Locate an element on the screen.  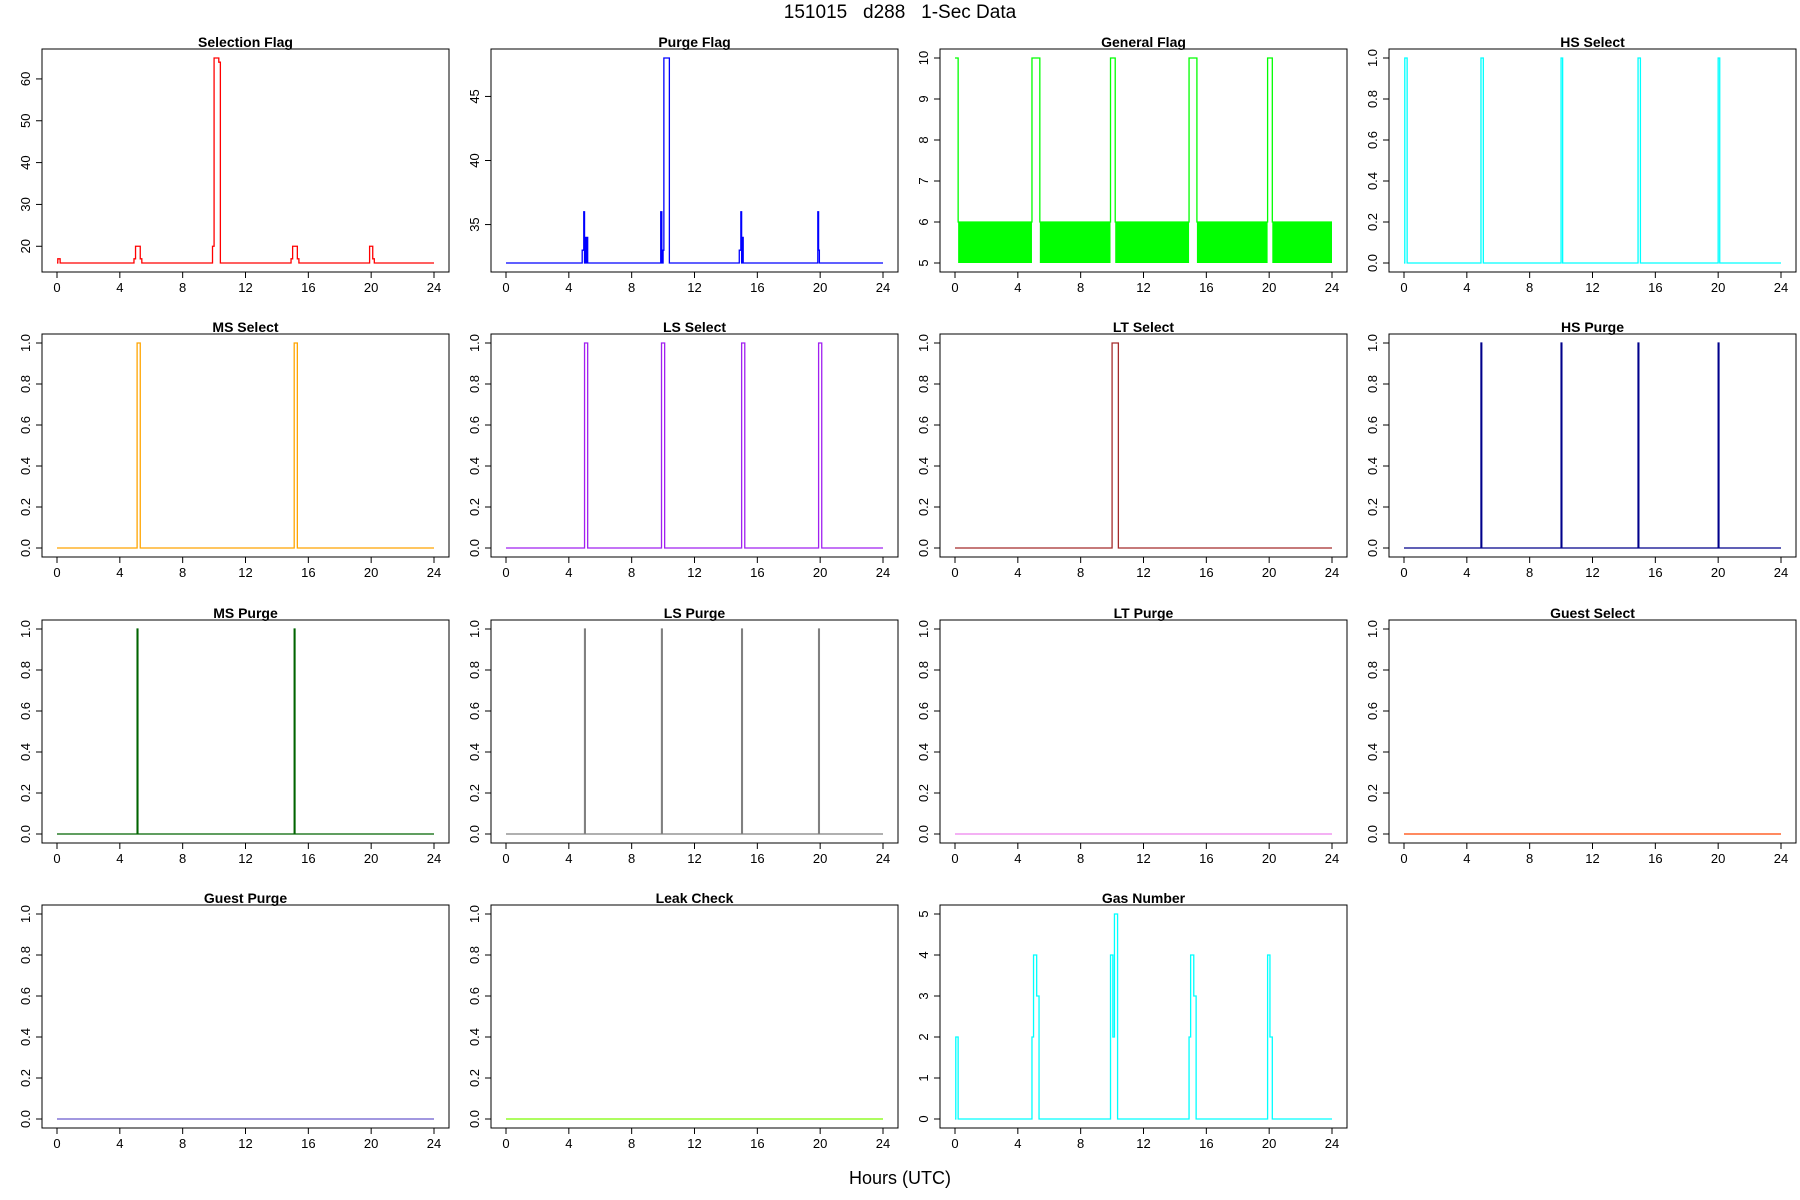
panel-title: LT Purge is located at coordinates (1144, 613).